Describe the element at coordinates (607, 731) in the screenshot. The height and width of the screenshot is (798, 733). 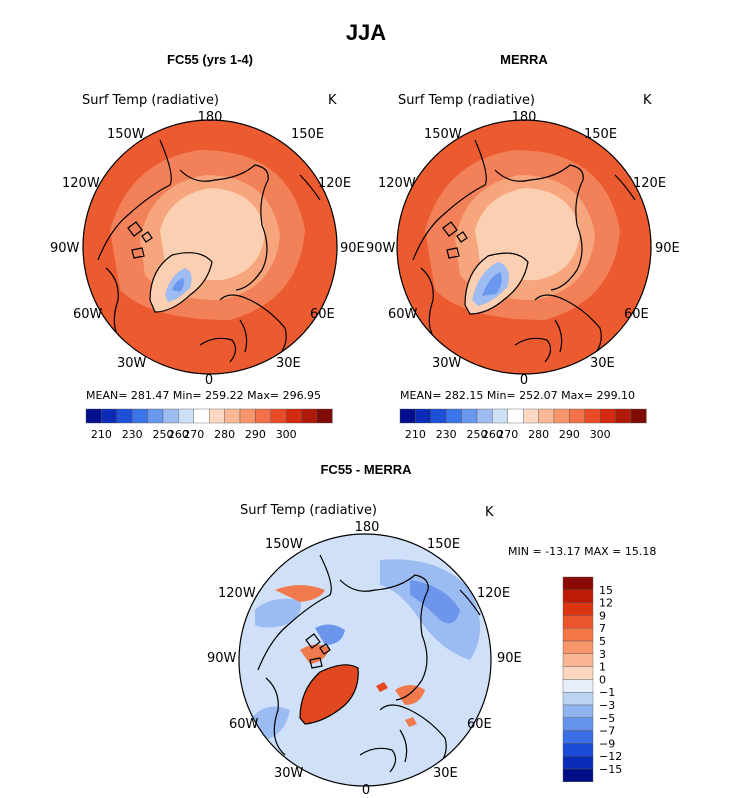
I see `colorbar-tick-label: −7` at that location.